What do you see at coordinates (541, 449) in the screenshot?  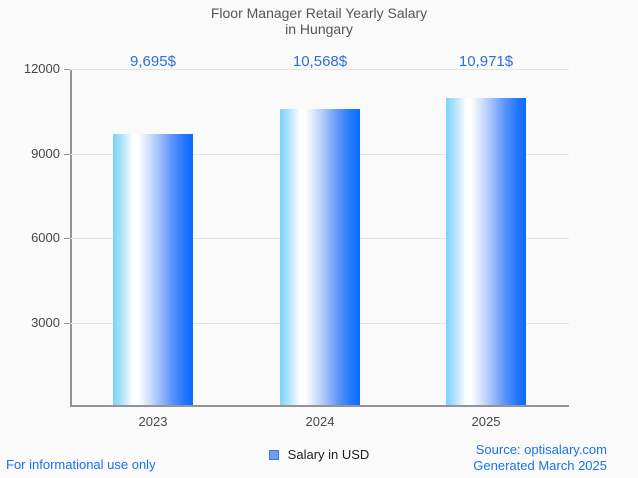 I see `source-link: Source: optisalary.com` at bounding box center [541, 449].